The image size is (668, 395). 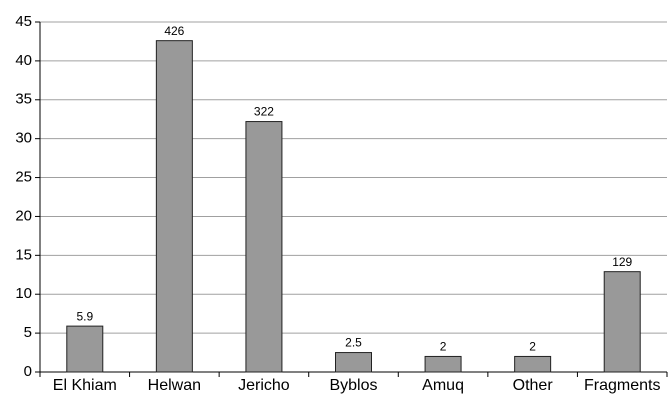 What do you see at coordinates (23, 215) in the screenshot?
I see `y-tick-label: 20` at bounding box center [23, 215].